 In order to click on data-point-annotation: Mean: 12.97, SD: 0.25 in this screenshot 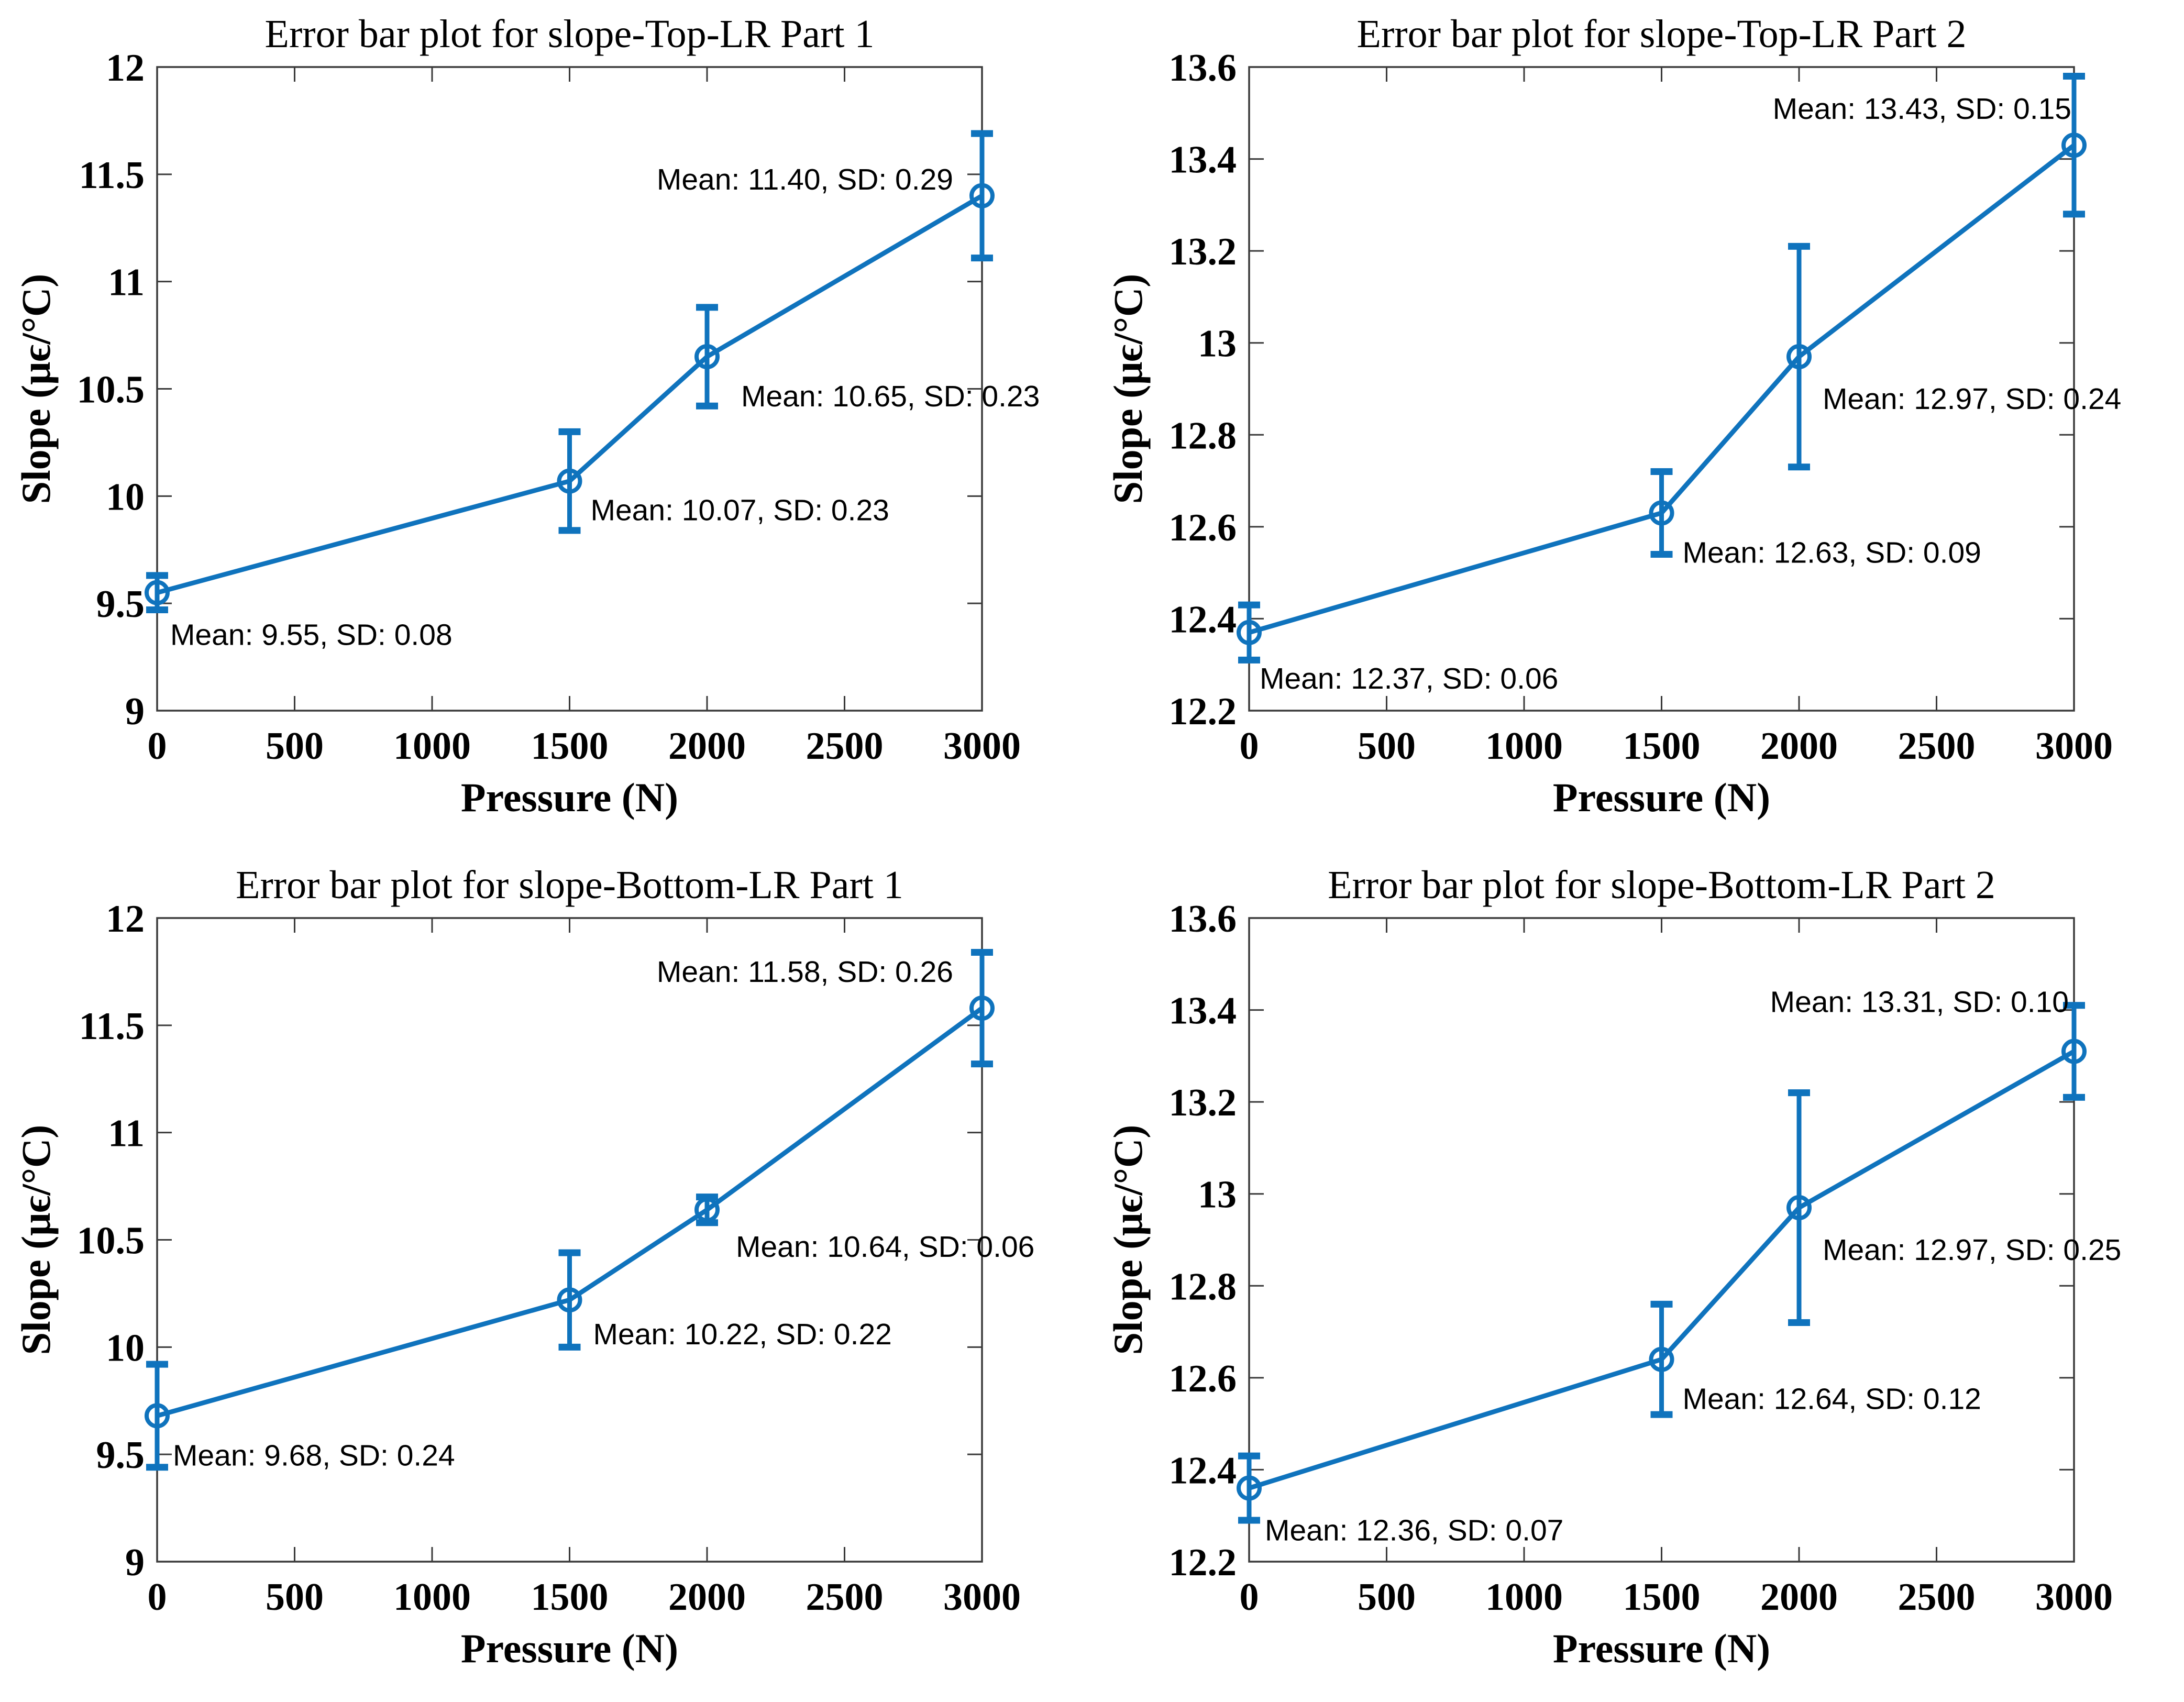, I will do `click(1972, 1250)`.